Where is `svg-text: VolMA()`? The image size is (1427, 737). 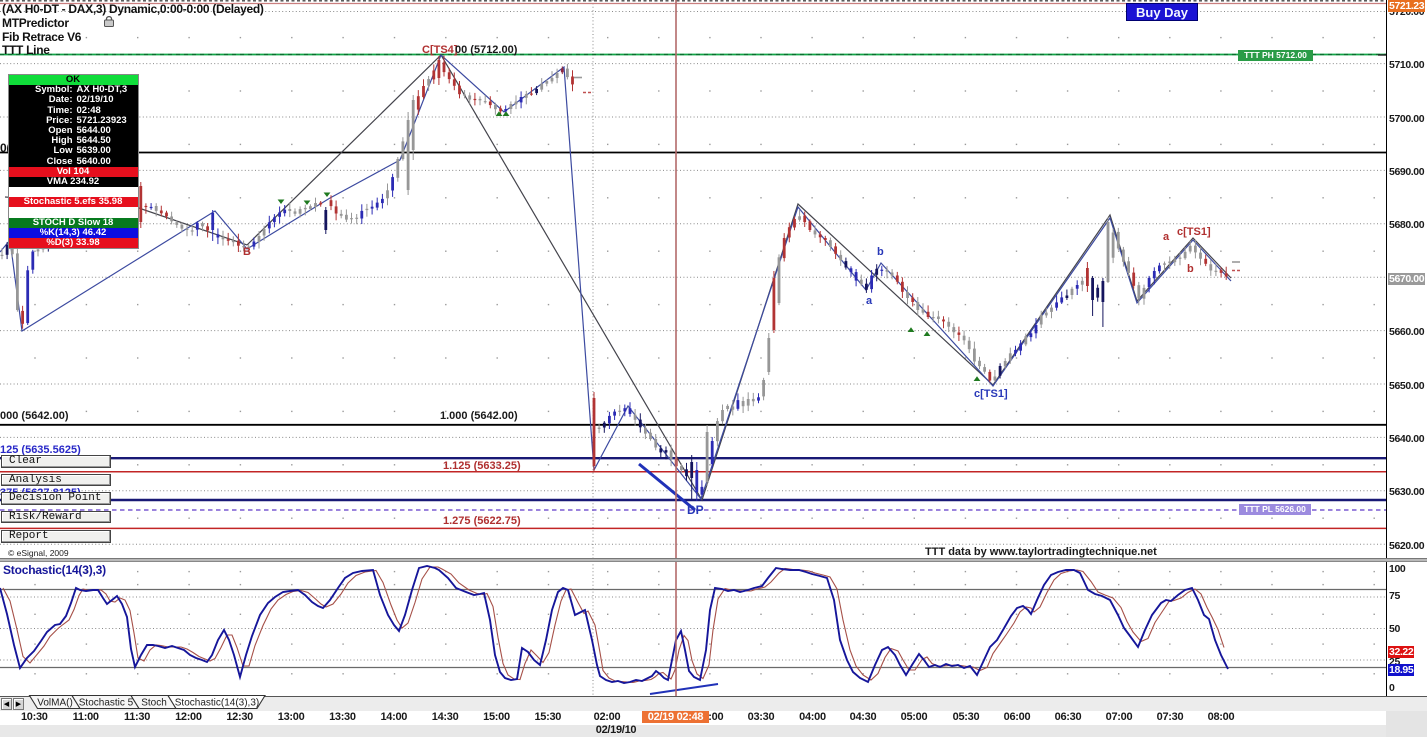 svg-text: VolMA() is located at coordinates (55, 703).